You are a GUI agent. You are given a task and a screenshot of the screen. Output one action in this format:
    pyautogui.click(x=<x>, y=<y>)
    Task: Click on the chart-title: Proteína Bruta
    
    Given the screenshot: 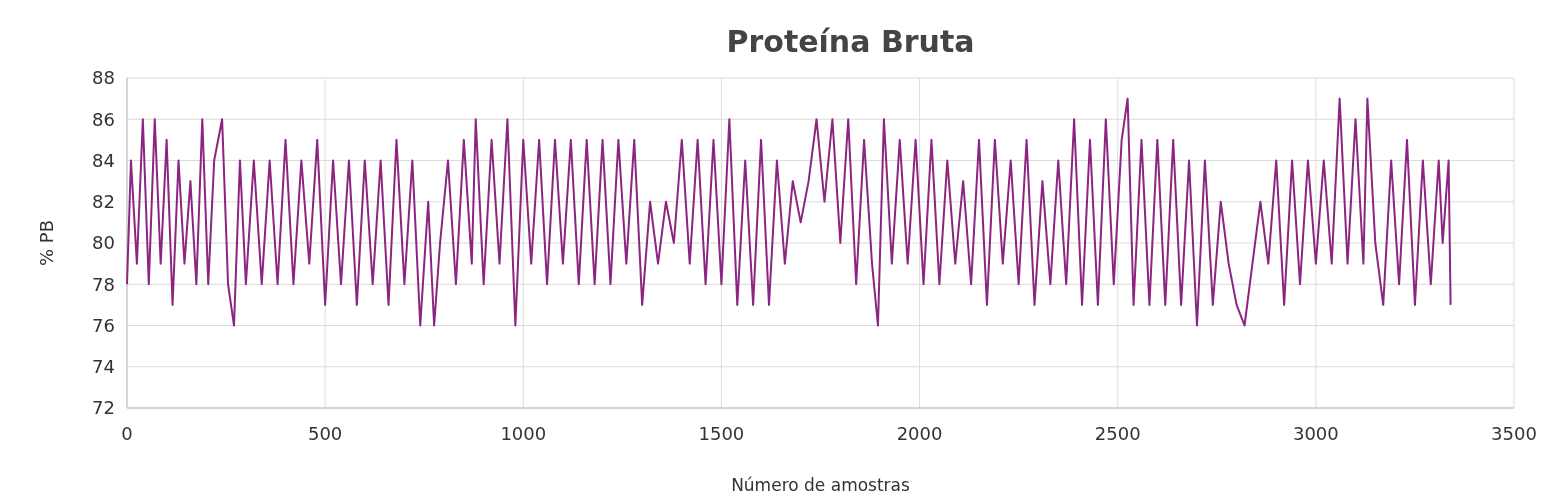 What is the action you would take?
    pyautogui.click(x=850, y=41)
    